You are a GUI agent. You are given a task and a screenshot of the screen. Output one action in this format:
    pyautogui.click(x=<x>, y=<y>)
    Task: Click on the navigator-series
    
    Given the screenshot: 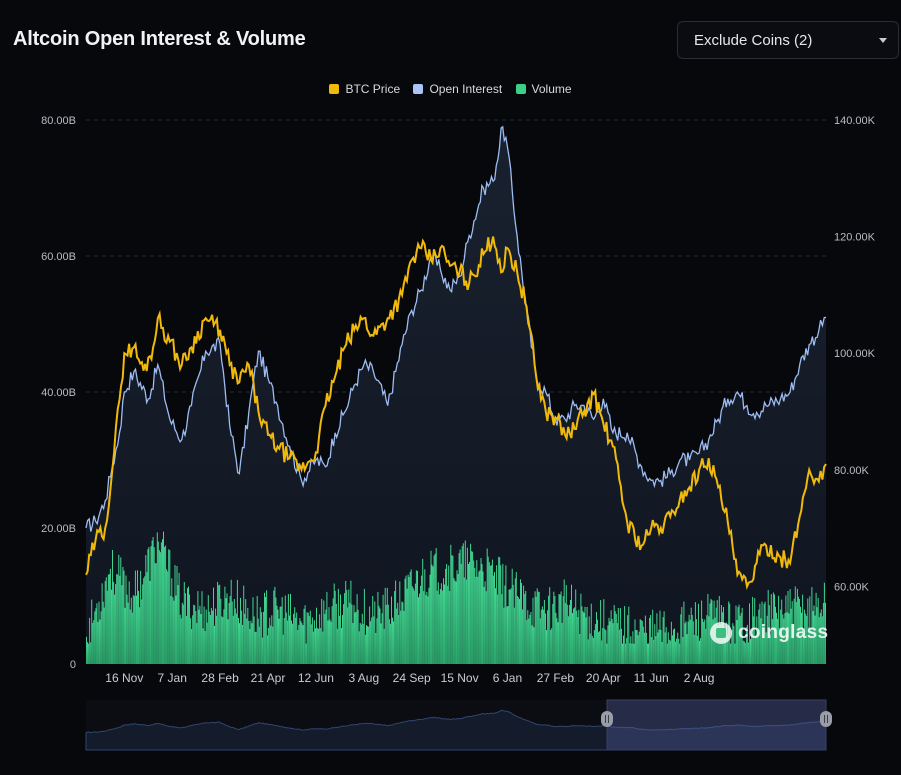 What is the action you would take?
    pyautogui.click(x=456, y=730)
    